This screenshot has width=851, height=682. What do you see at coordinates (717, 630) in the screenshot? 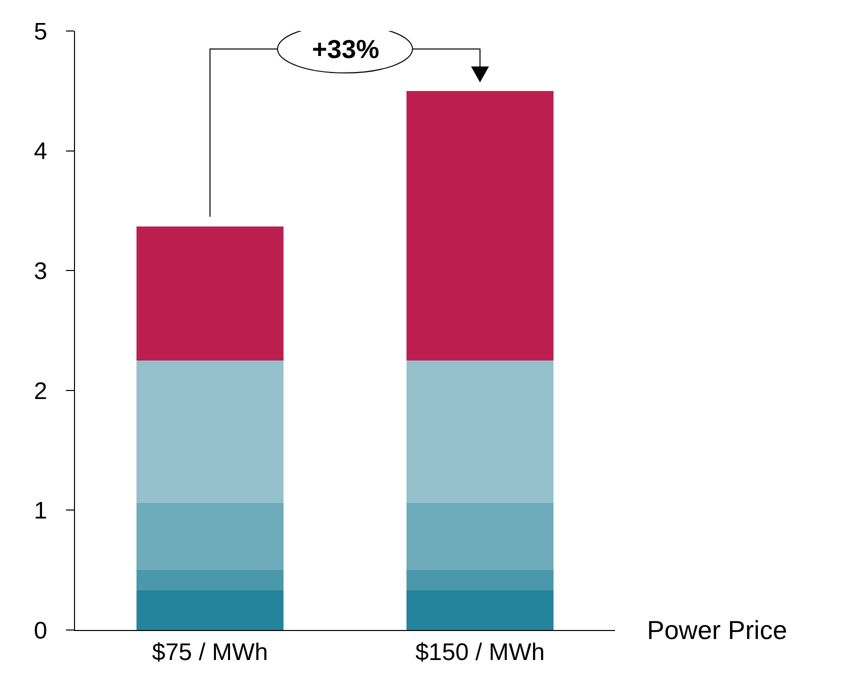
I see `x-axis-title: Power Price` at bounding box center [717, 630].